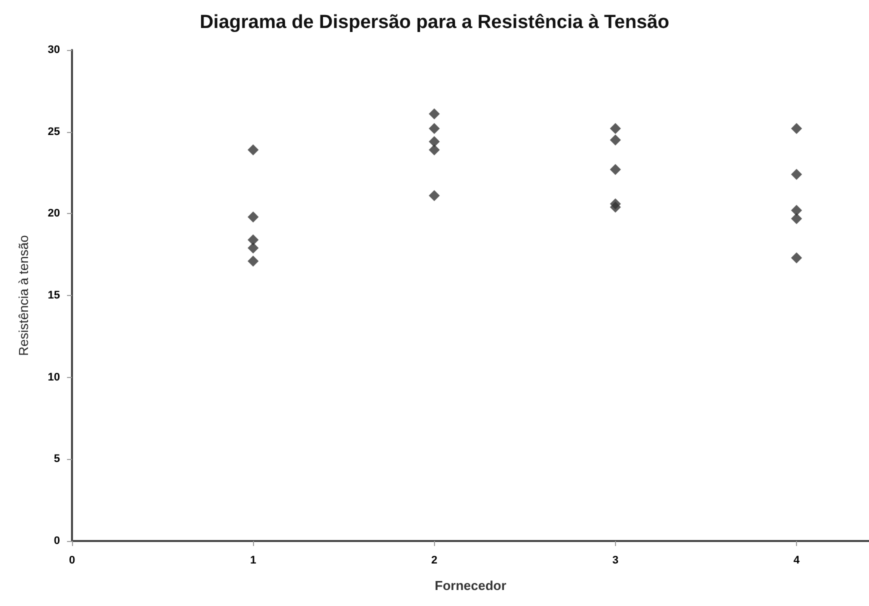 Image resolution: width=869 pixels, height=606 pixels. What do you see at coordinates (54, 214) in the screenshot?
I see `y-tick-label: 20` at bounding box center [54, 214].